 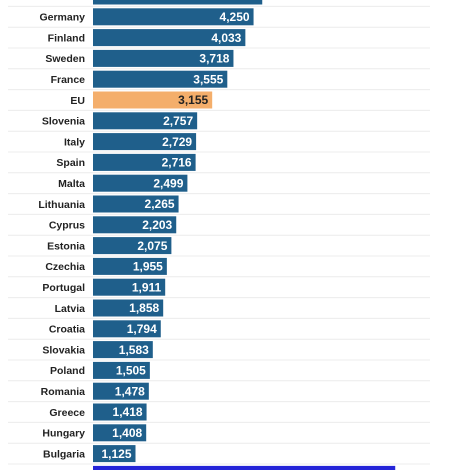 I want to click on category-label: Czechia, so click(x=65, y=267).